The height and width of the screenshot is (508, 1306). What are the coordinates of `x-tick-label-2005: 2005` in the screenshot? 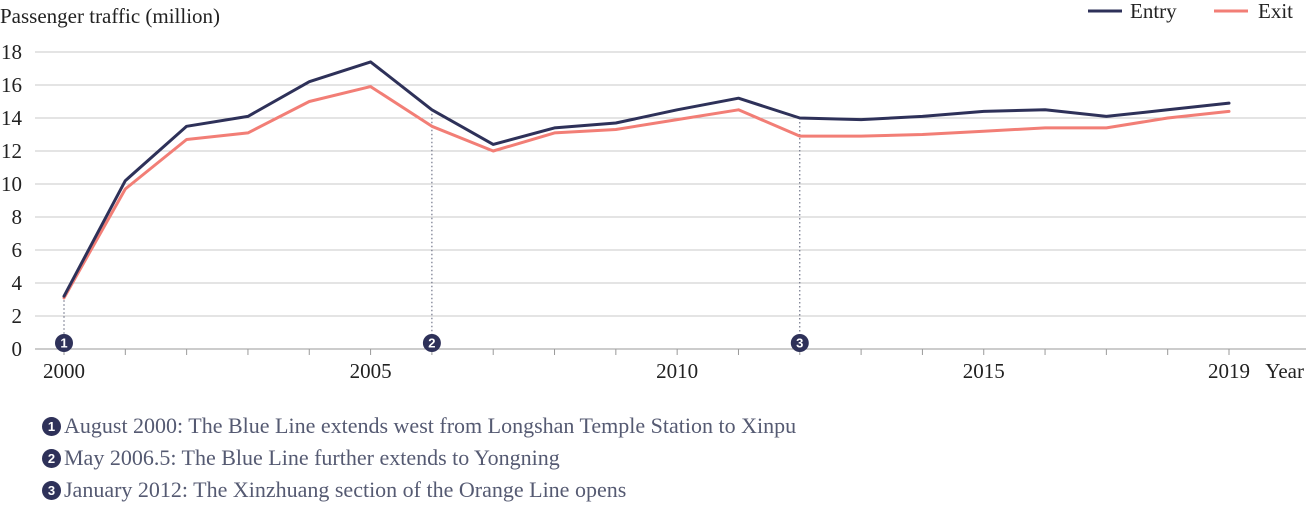 It's located at (371, 371).